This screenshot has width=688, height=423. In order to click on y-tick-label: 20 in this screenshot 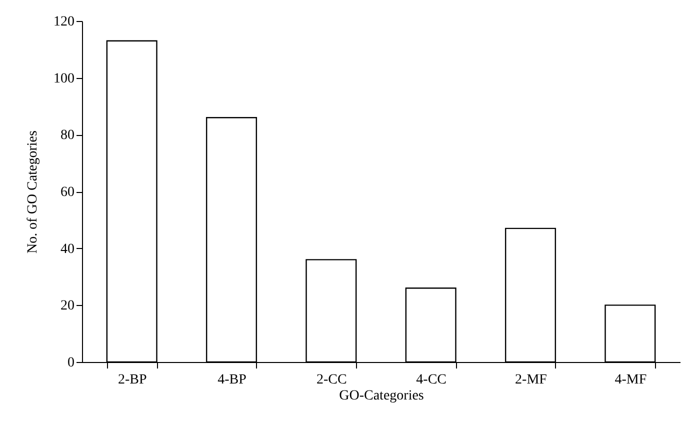, I will do `click(67, 306)`.